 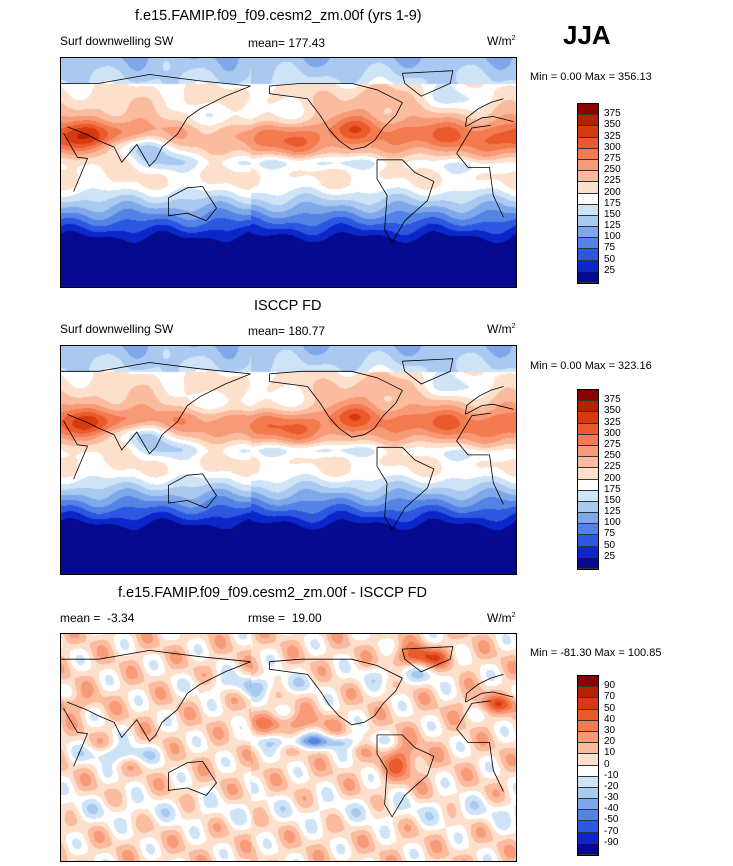 I want to click on colorbar-label: 40, so click(x=610, y=719).